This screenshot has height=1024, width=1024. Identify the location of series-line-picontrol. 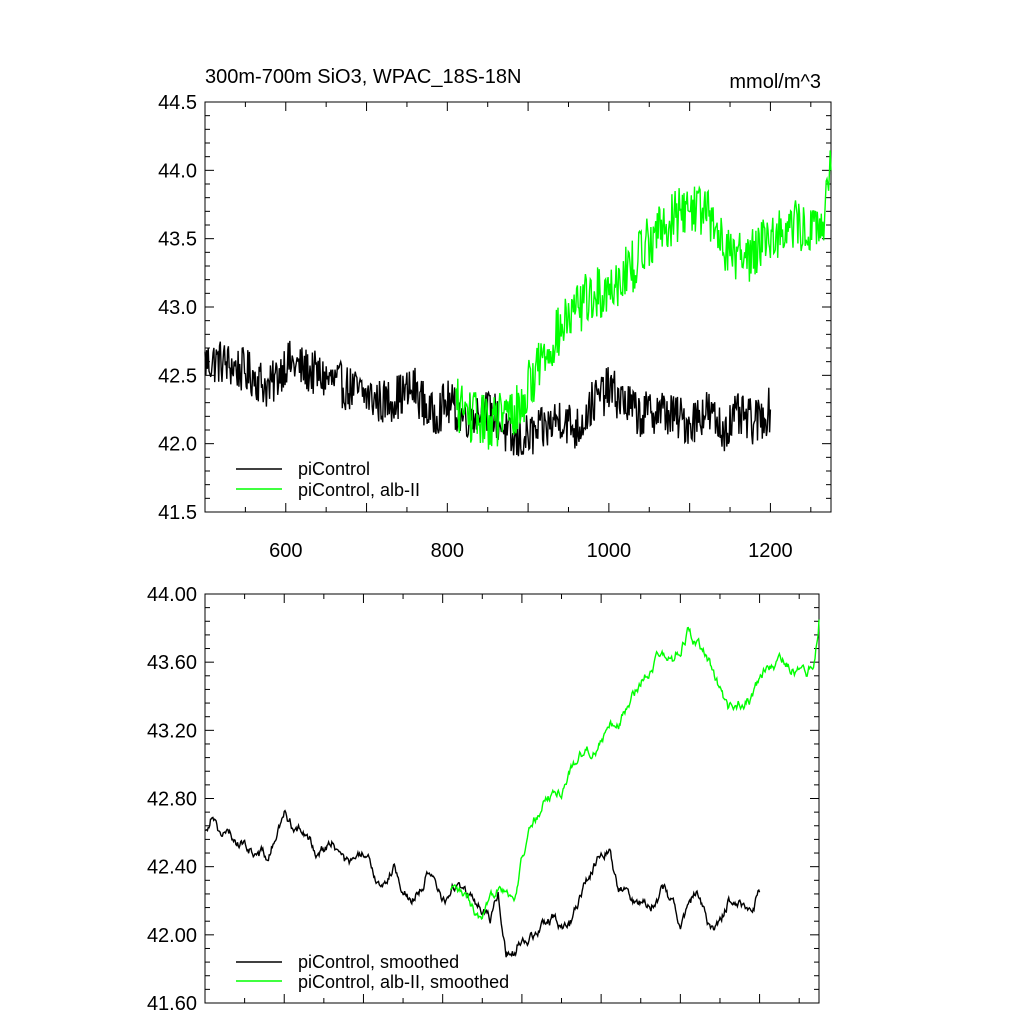
(488, 398).